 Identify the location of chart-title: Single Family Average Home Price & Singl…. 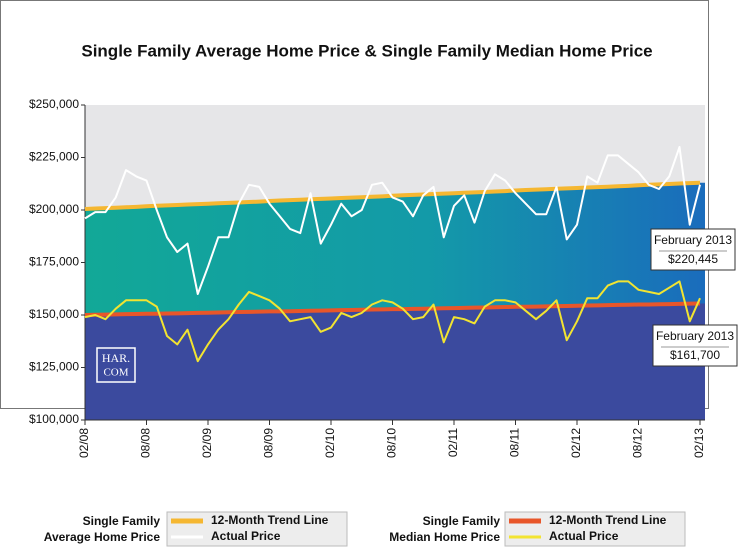
(366, 50).